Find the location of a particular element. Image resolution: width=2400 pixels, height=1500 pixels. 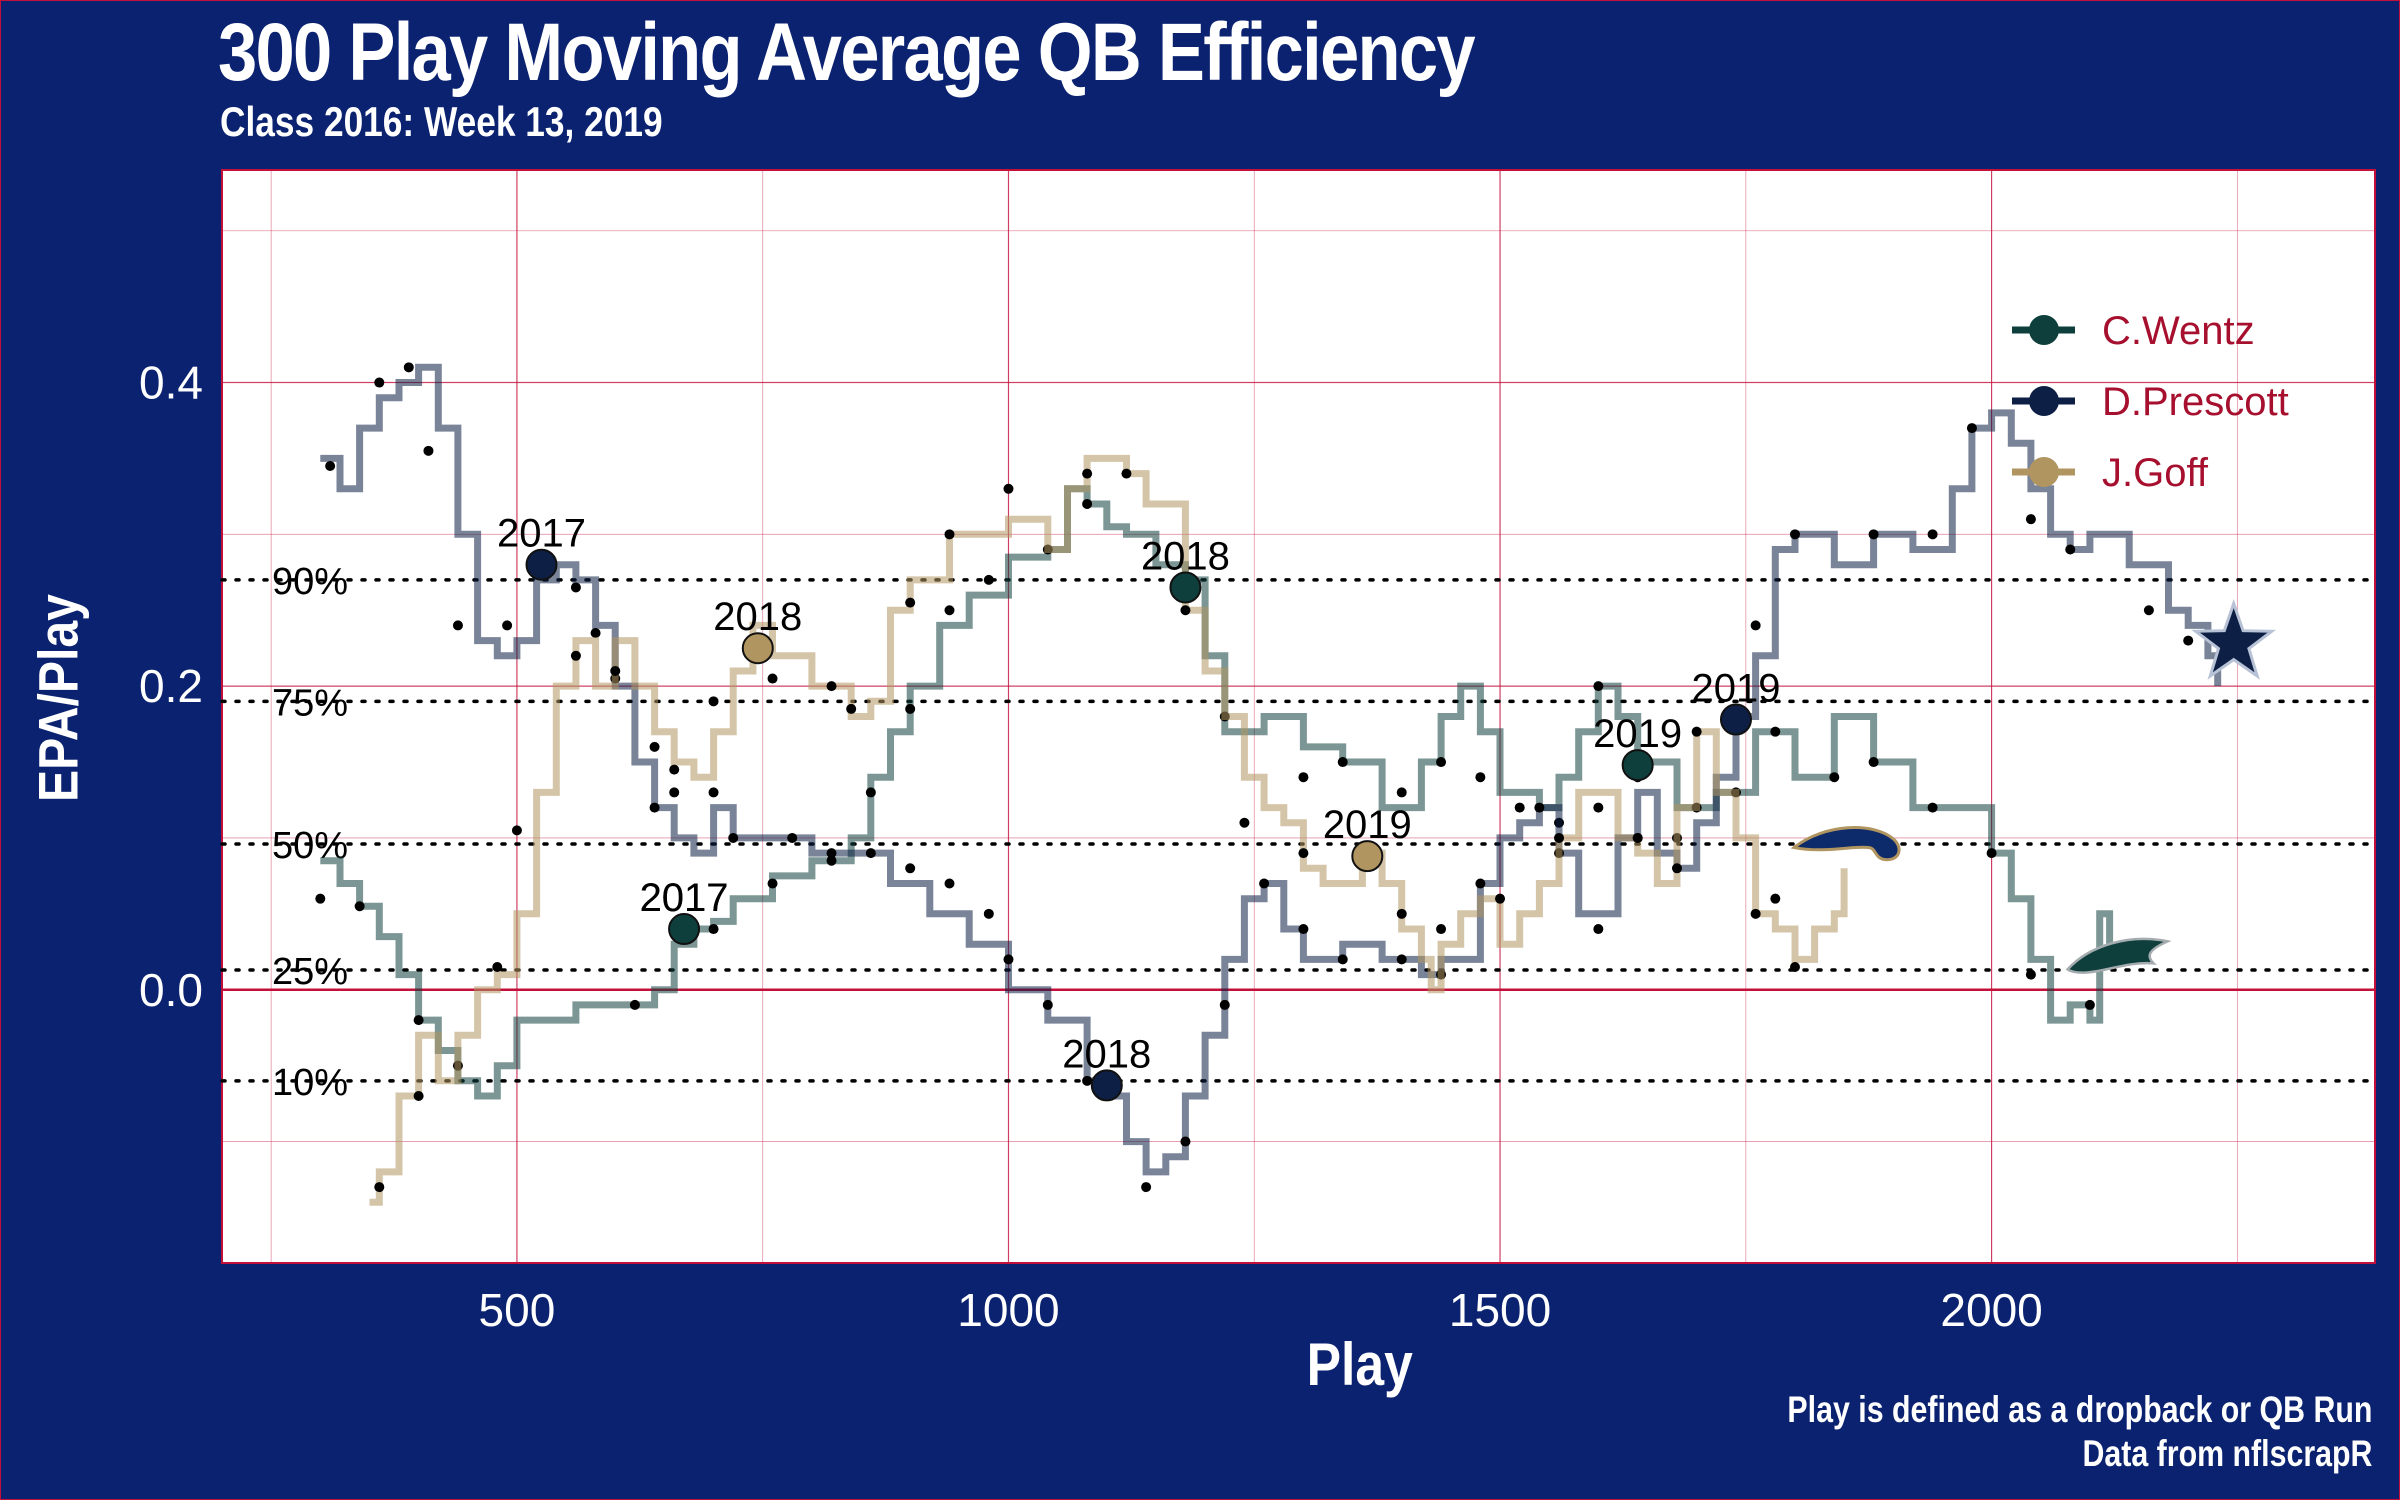

legend-label: J.Goff is located at coordinates (2155, 473).